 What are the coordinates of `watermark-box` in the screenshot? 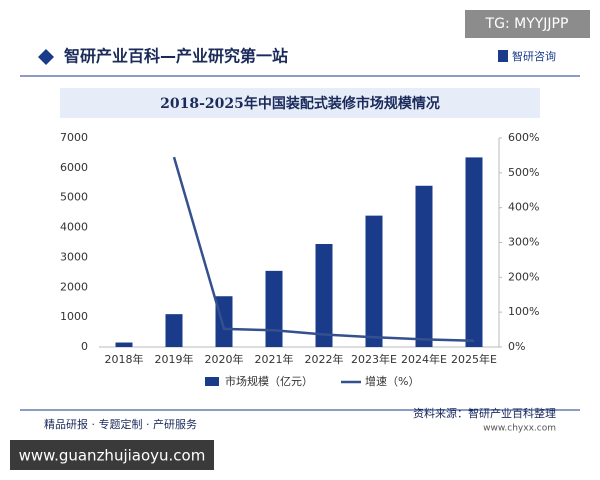 It's located at (112, 455).